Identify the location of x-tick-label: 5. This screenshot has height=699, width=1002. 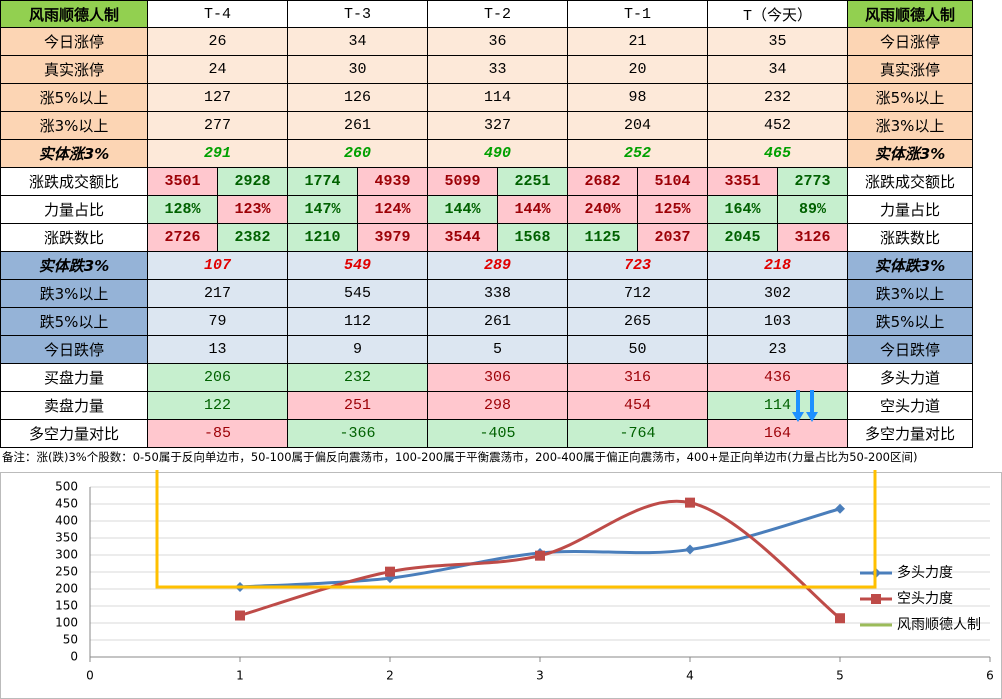
(840, 676).